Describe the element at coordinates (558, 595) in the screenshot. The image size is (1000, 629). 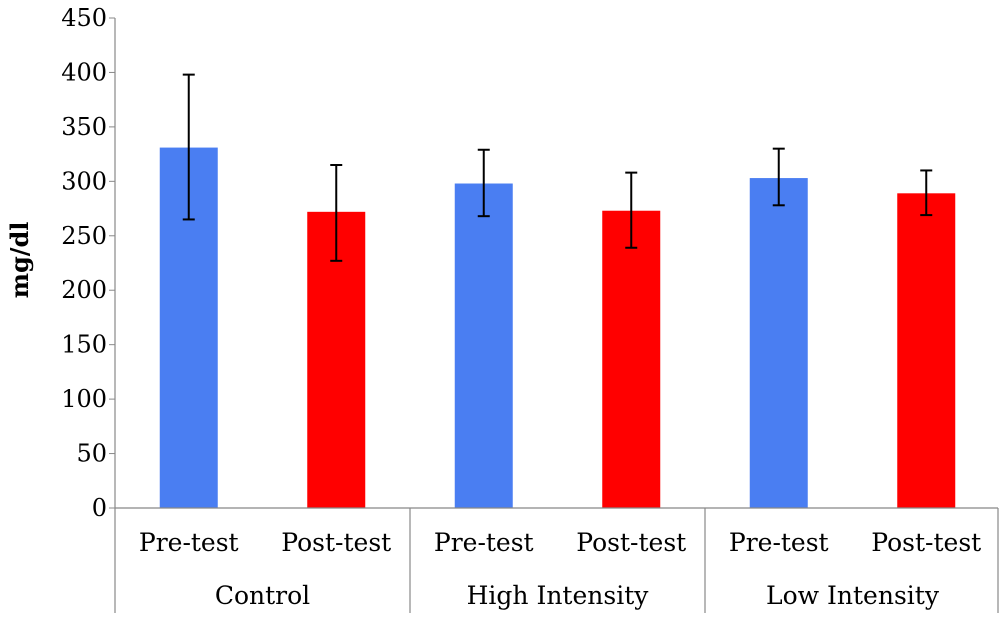
I see `group-label: High Intensity` at that location.